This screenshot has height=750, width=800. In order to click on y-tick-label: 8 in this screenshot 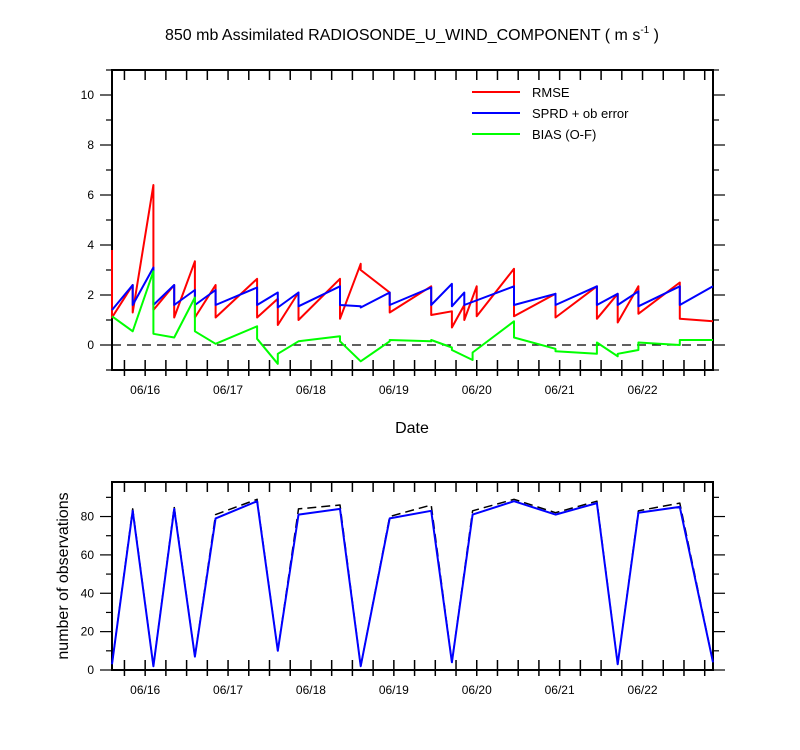, I will do `click(90, 145)`.